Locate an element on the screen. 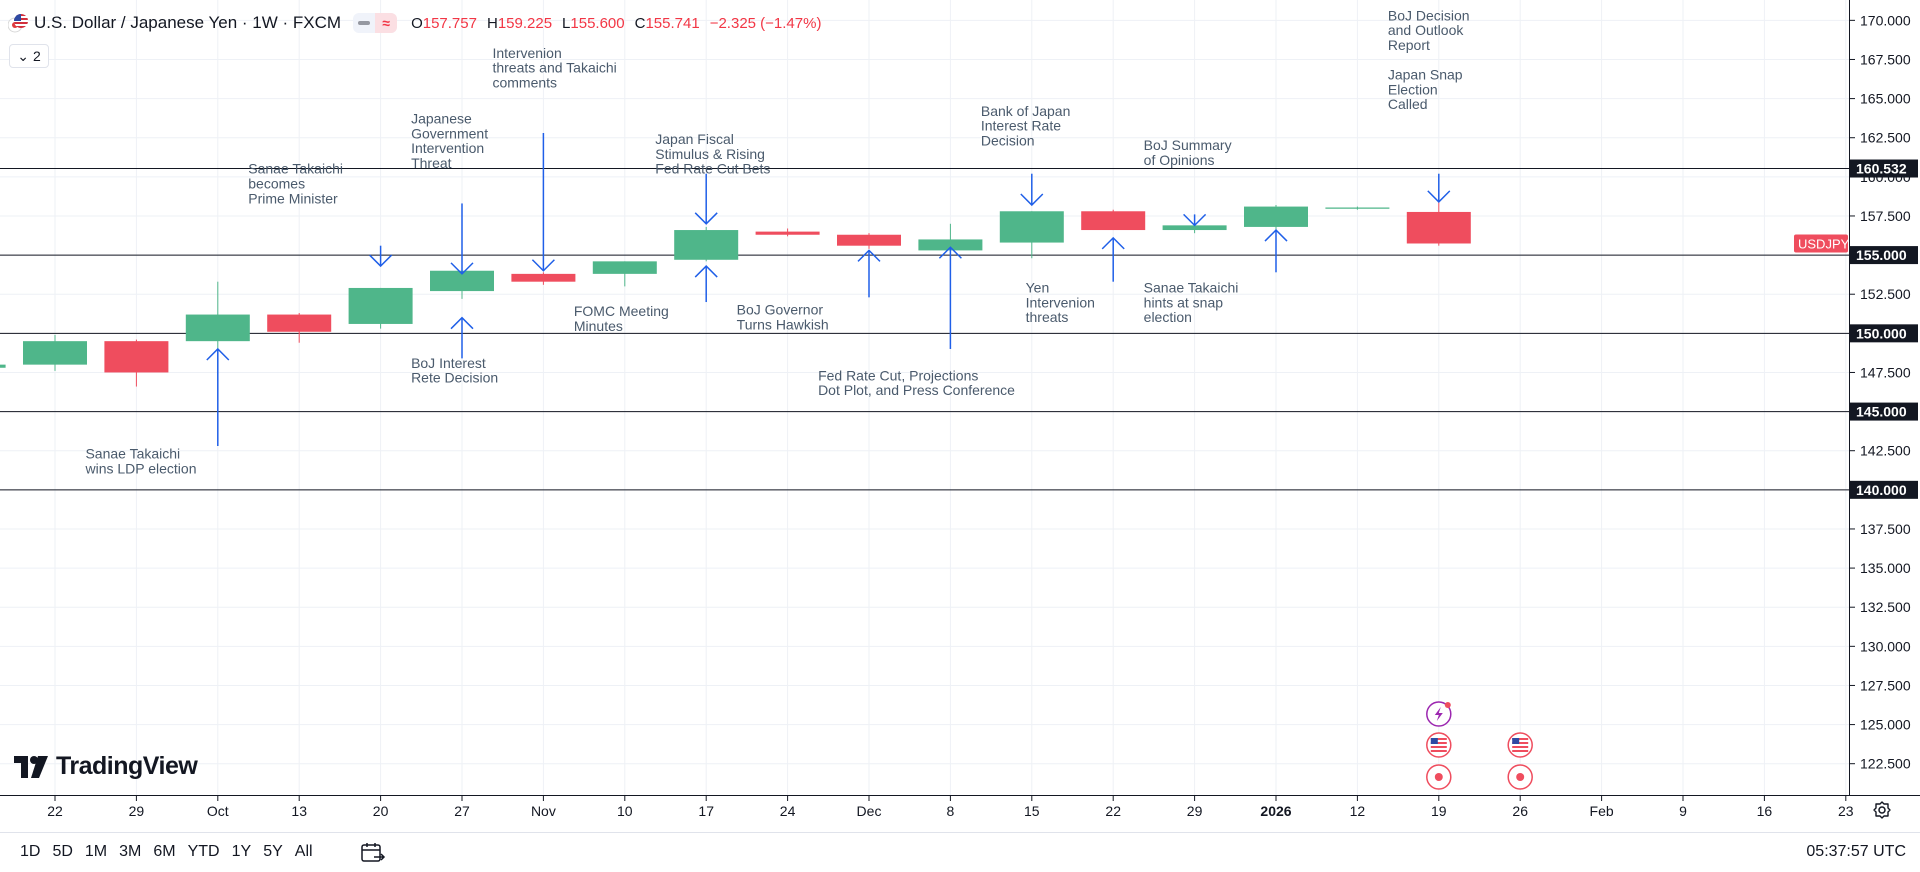 The height and width of the screenshot is (872, 1920). lightning-icon is located at coordinates (1438, 714).